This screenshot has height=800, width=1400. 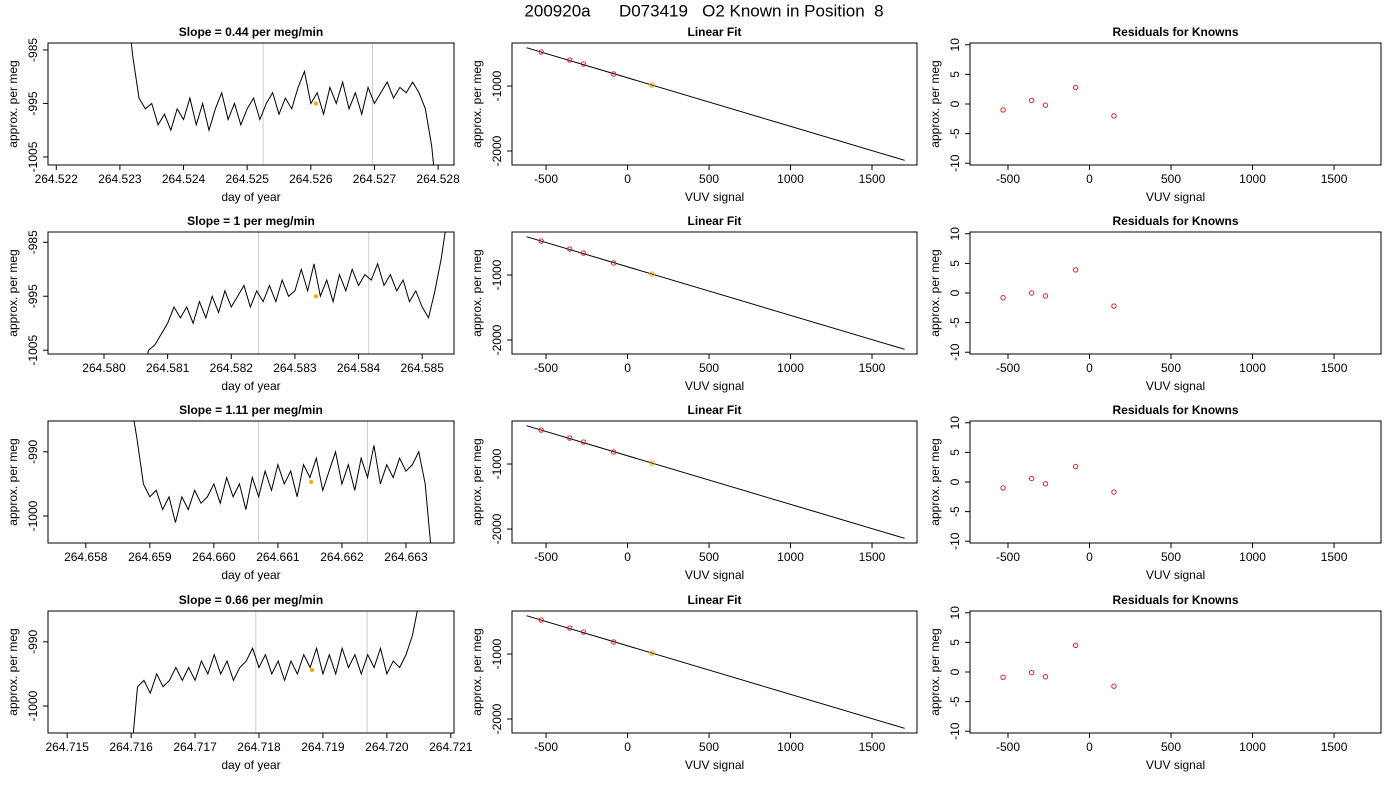 I want to click on x-tick-label: 264.715, so click(x=67, y=747).